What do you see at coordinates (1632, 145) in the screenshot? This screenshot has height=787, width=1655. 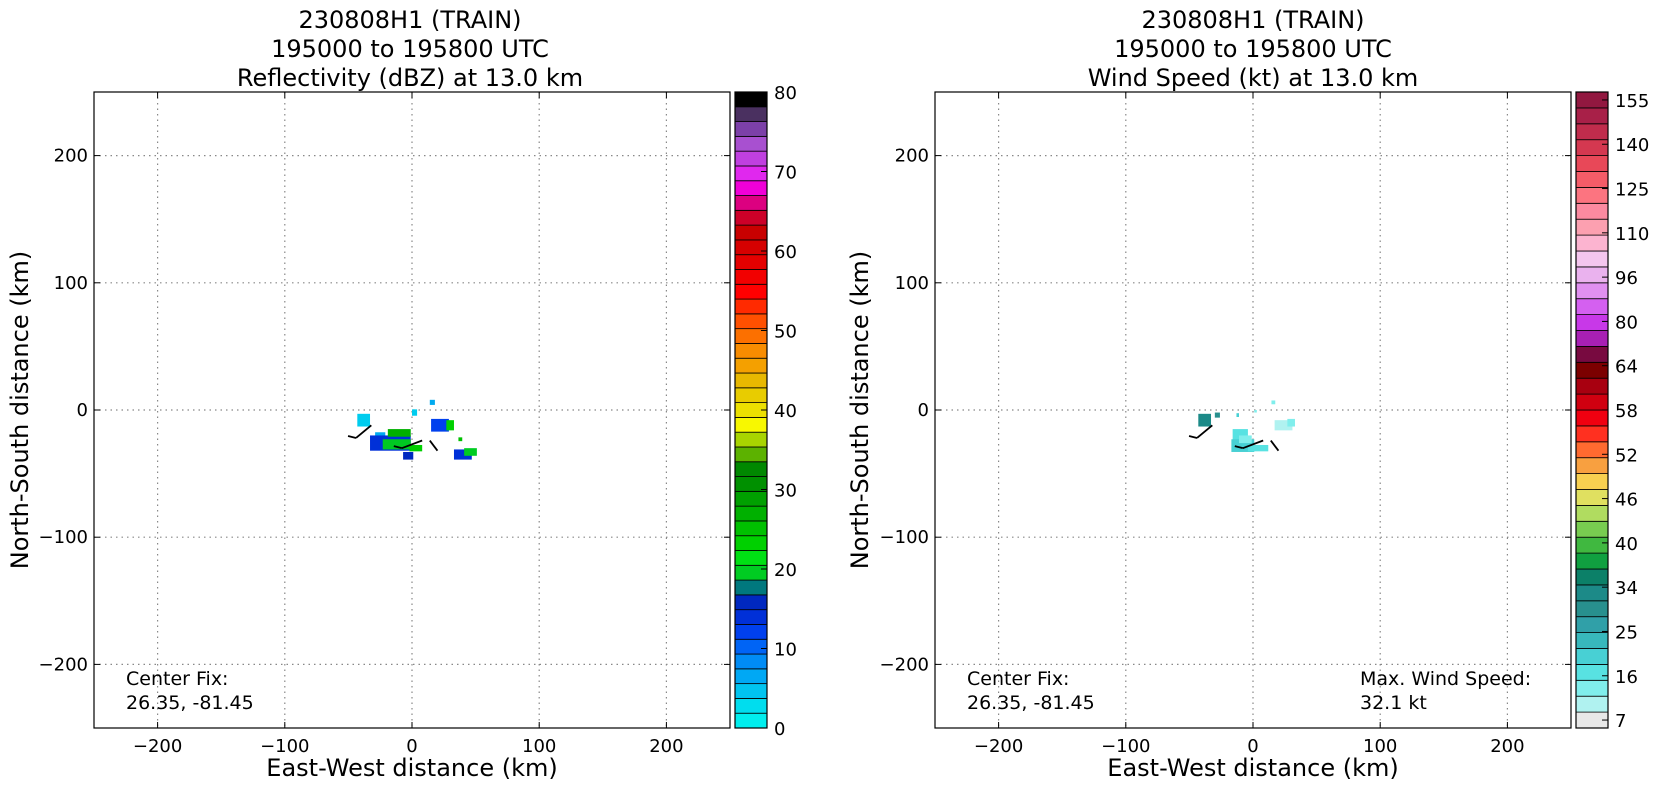 I see `colorbar-tick-label: 140` at bounding box center [1632, 145].